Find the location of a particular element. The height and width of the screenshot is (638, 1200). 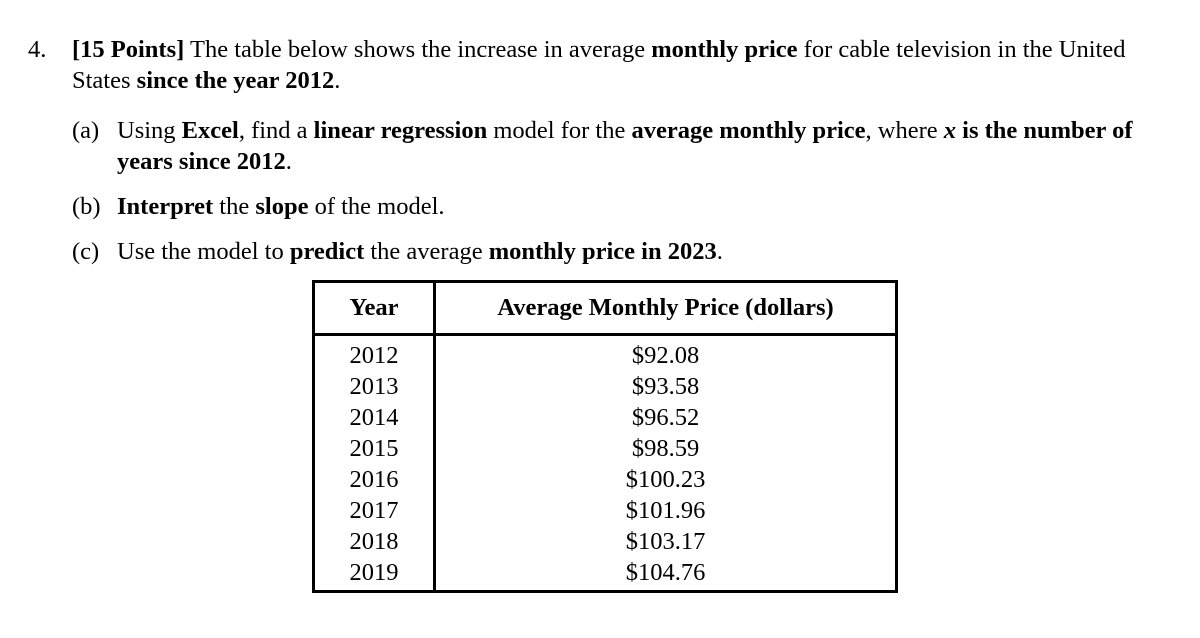

question-bold-1: monthly price is located at coordinates (724, 49).